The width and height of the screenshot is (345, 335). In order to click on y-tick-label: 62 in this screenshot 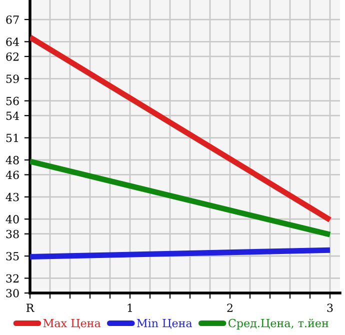, I will do `click(12, 56)`.